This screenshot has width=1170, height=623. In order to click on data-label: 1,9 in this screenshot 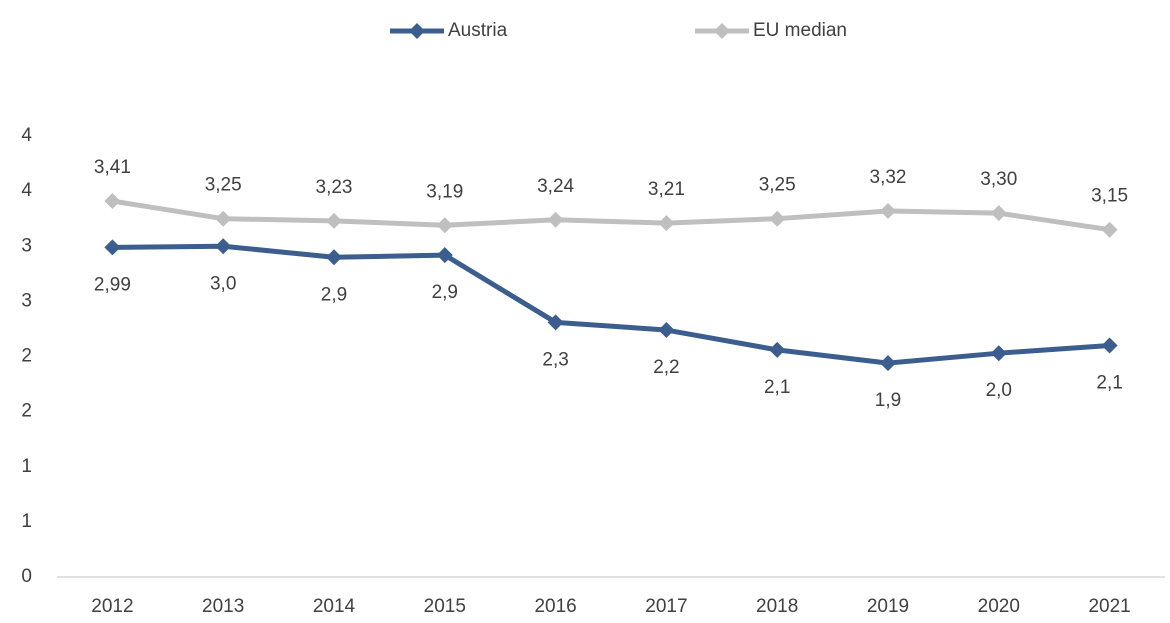, I will do `click(888, 400)`.